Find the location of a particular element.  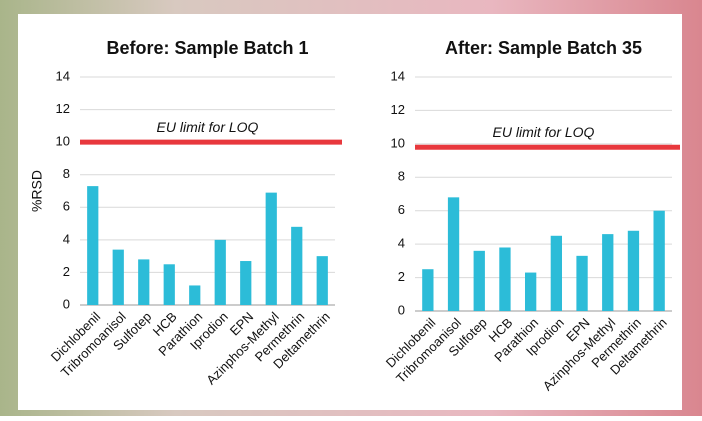

chart-title: Before: Sample Batch 1 is located at coordinates (207, 48).